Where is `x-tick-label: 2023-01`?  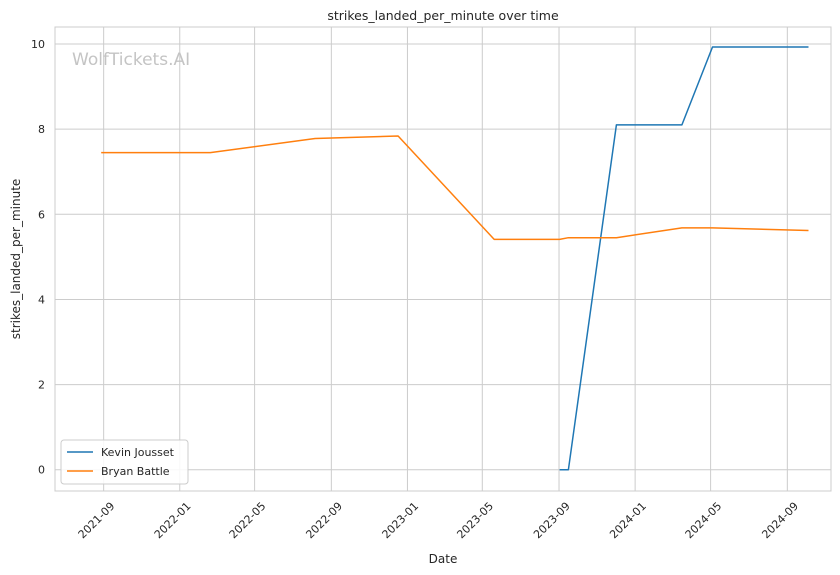 x-tick-label: 2023-01 is located at coordinates (401, 521).